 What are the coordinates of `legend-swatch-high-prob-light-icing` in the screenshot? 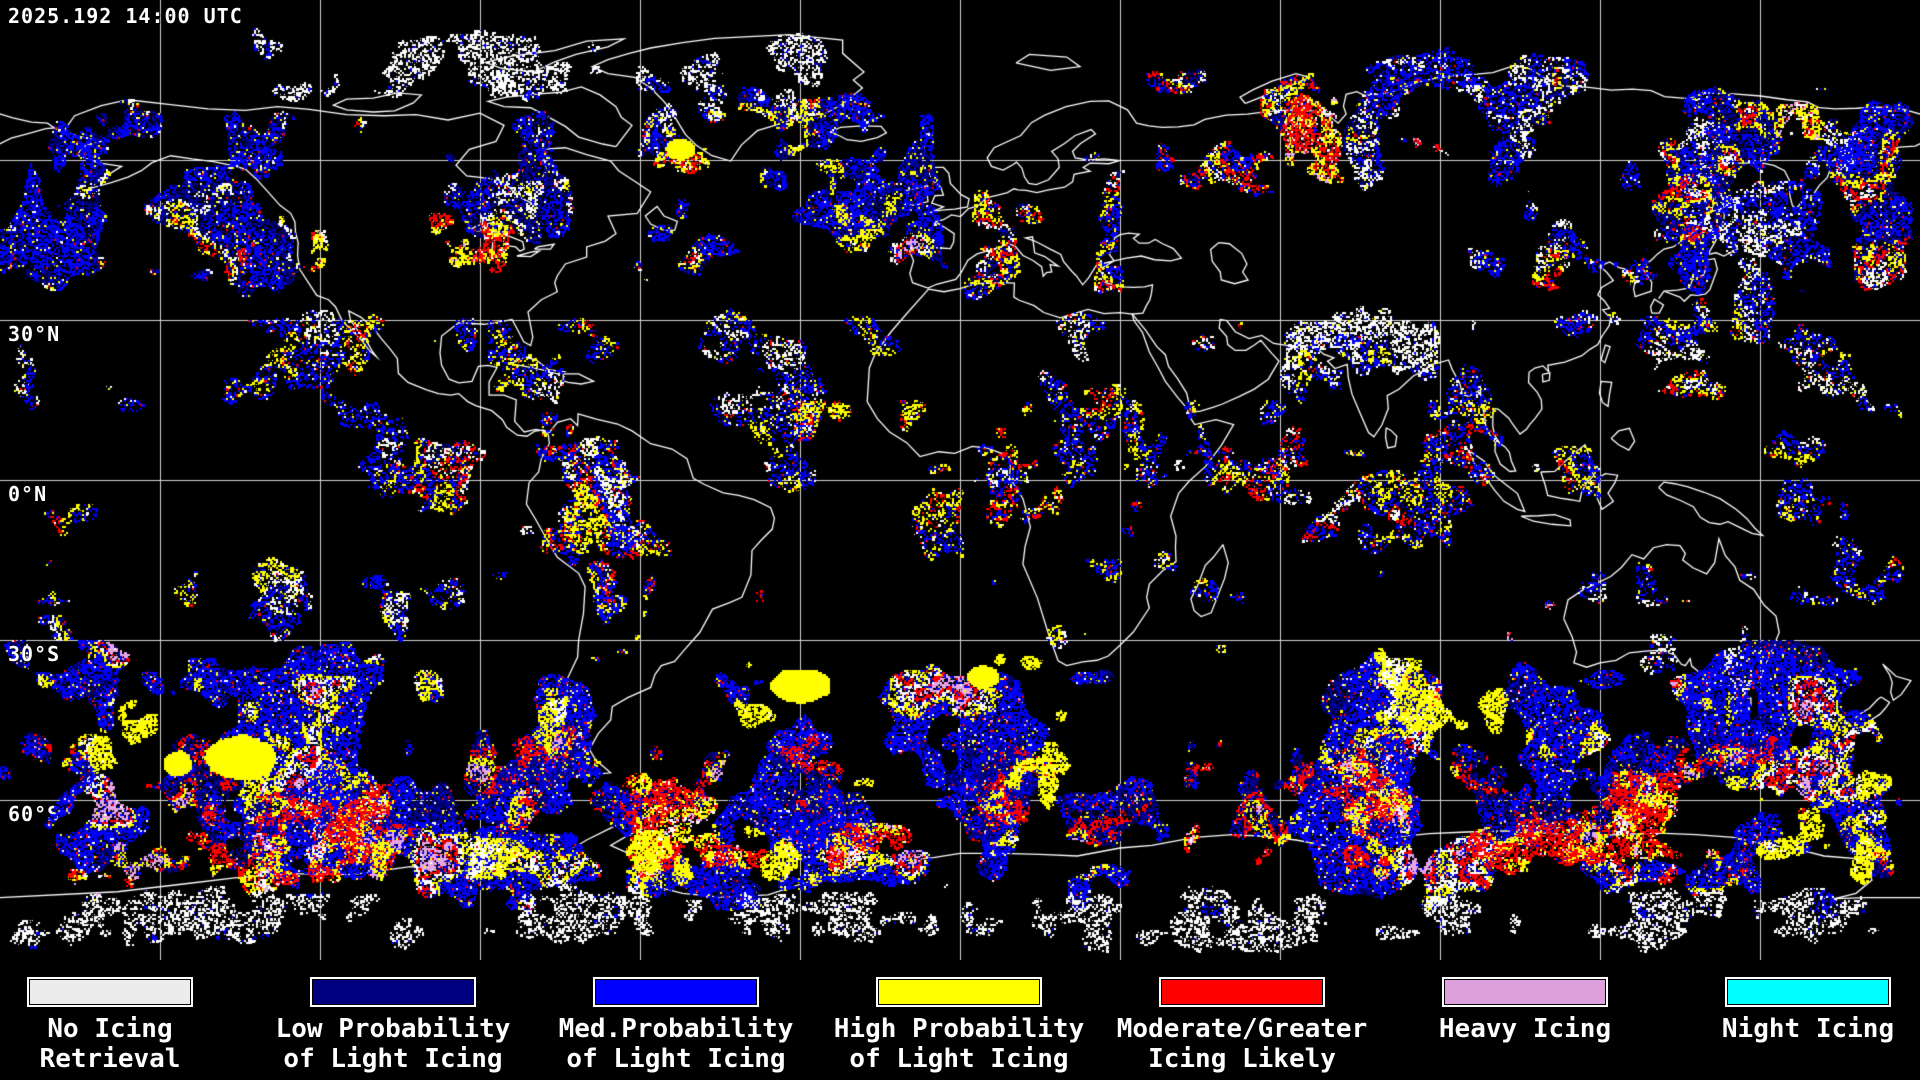 It's located at (959, 992).